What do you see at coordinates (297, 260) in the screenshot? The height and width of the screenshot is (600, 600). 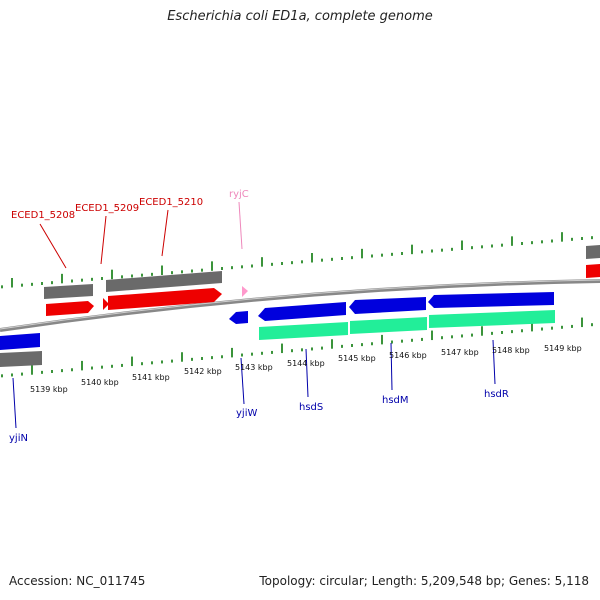 I see `upper-tick-ruler` at bounding box center [297, 260].